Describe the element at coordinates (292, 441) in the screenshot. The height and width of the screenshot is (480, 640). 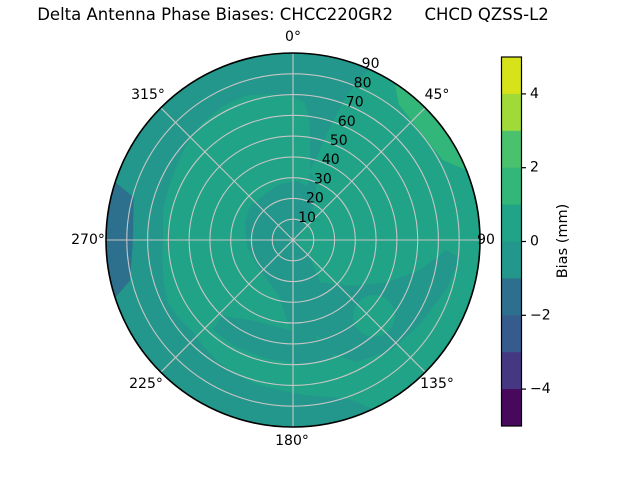
I see `theta-tick-label: 180°` at that location.